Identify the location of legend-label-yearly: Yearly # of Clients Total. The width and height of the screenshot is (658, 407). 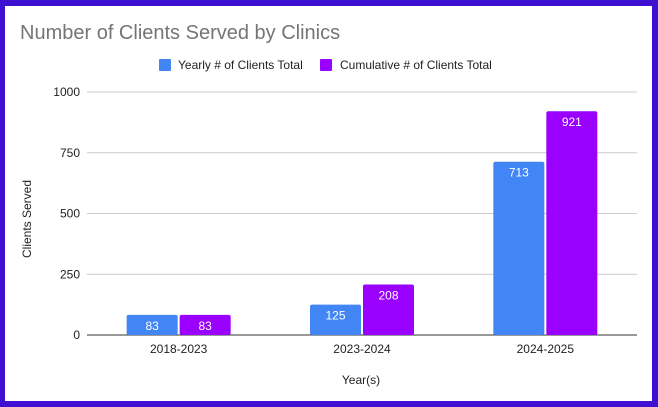
(240, 65).